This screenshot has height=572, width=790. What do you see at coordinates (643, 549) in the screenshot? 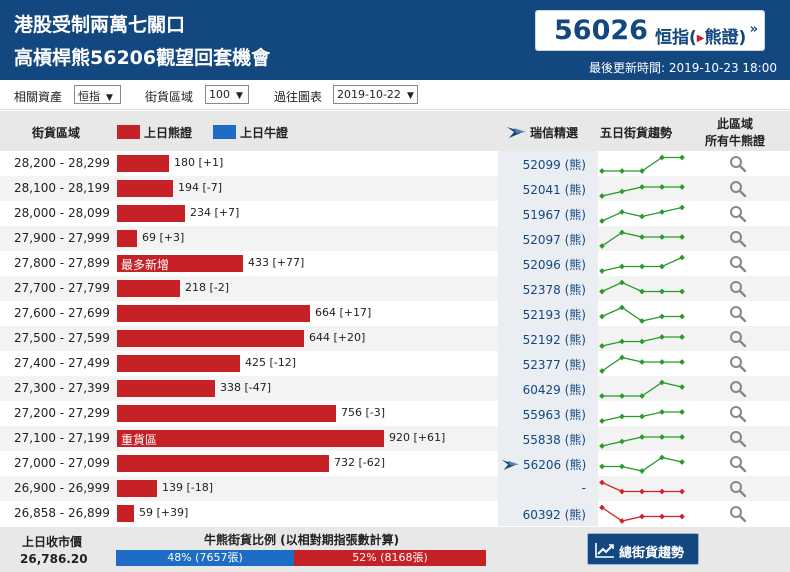
I see `total-trend-button: 總街貨趨勢` at bounding box center [643, 549].